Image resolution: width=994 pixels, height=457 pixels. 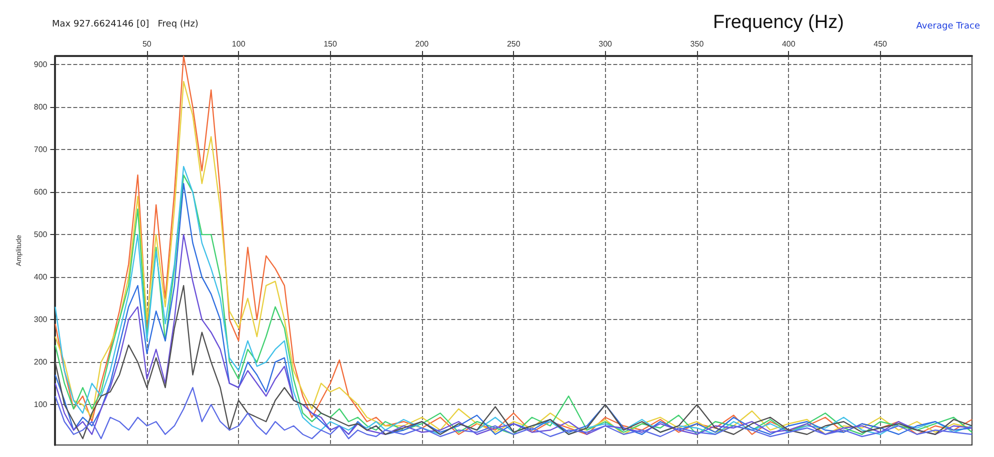 I want to click on x-tick-label: 250, so click(x=513, y=44).